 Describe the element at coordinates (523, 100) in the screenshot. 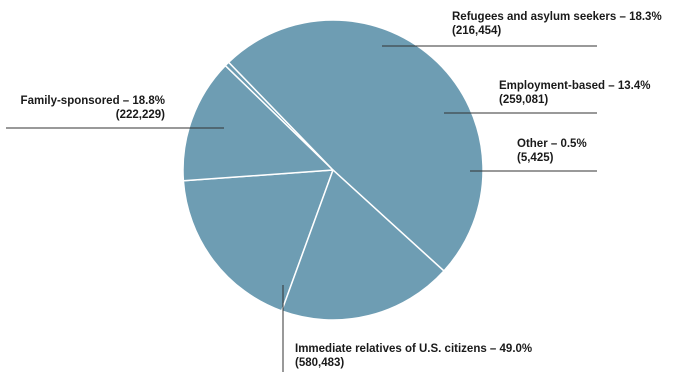

I see `slice-value-employment-based: (259,081)` at that location.